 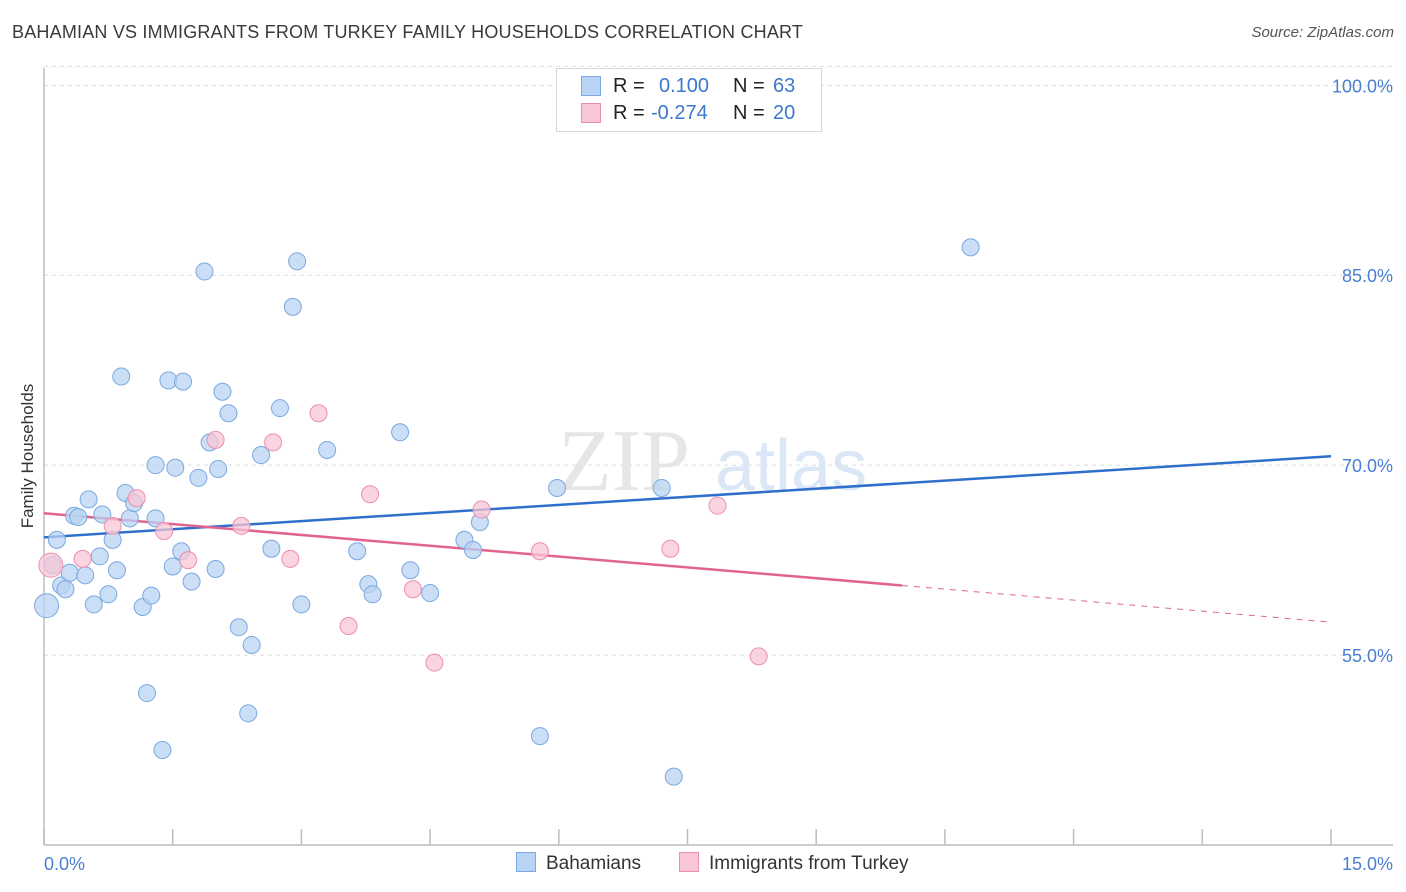 I want to click on bottom-legend-bahamians: Bahamians, so click(x=578, y=863).